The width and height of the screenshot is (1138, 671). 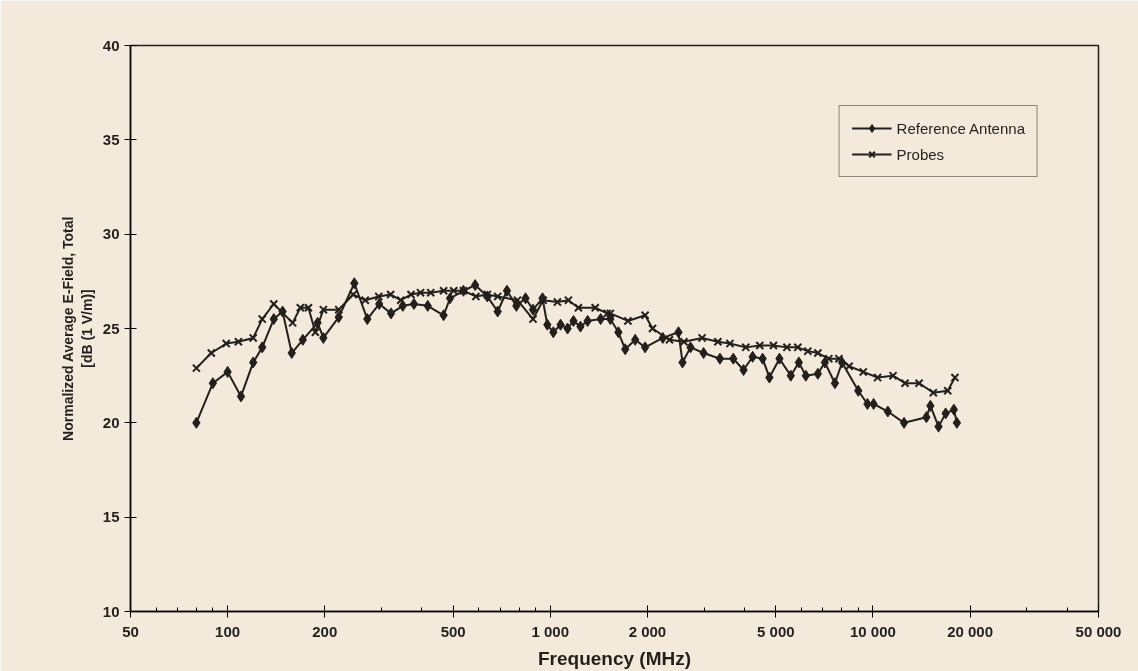 What do you see at coordinates (960, 128) in the screenshot?
I see `legend-label: Reference Antenna` at bounding box center [960, 128].